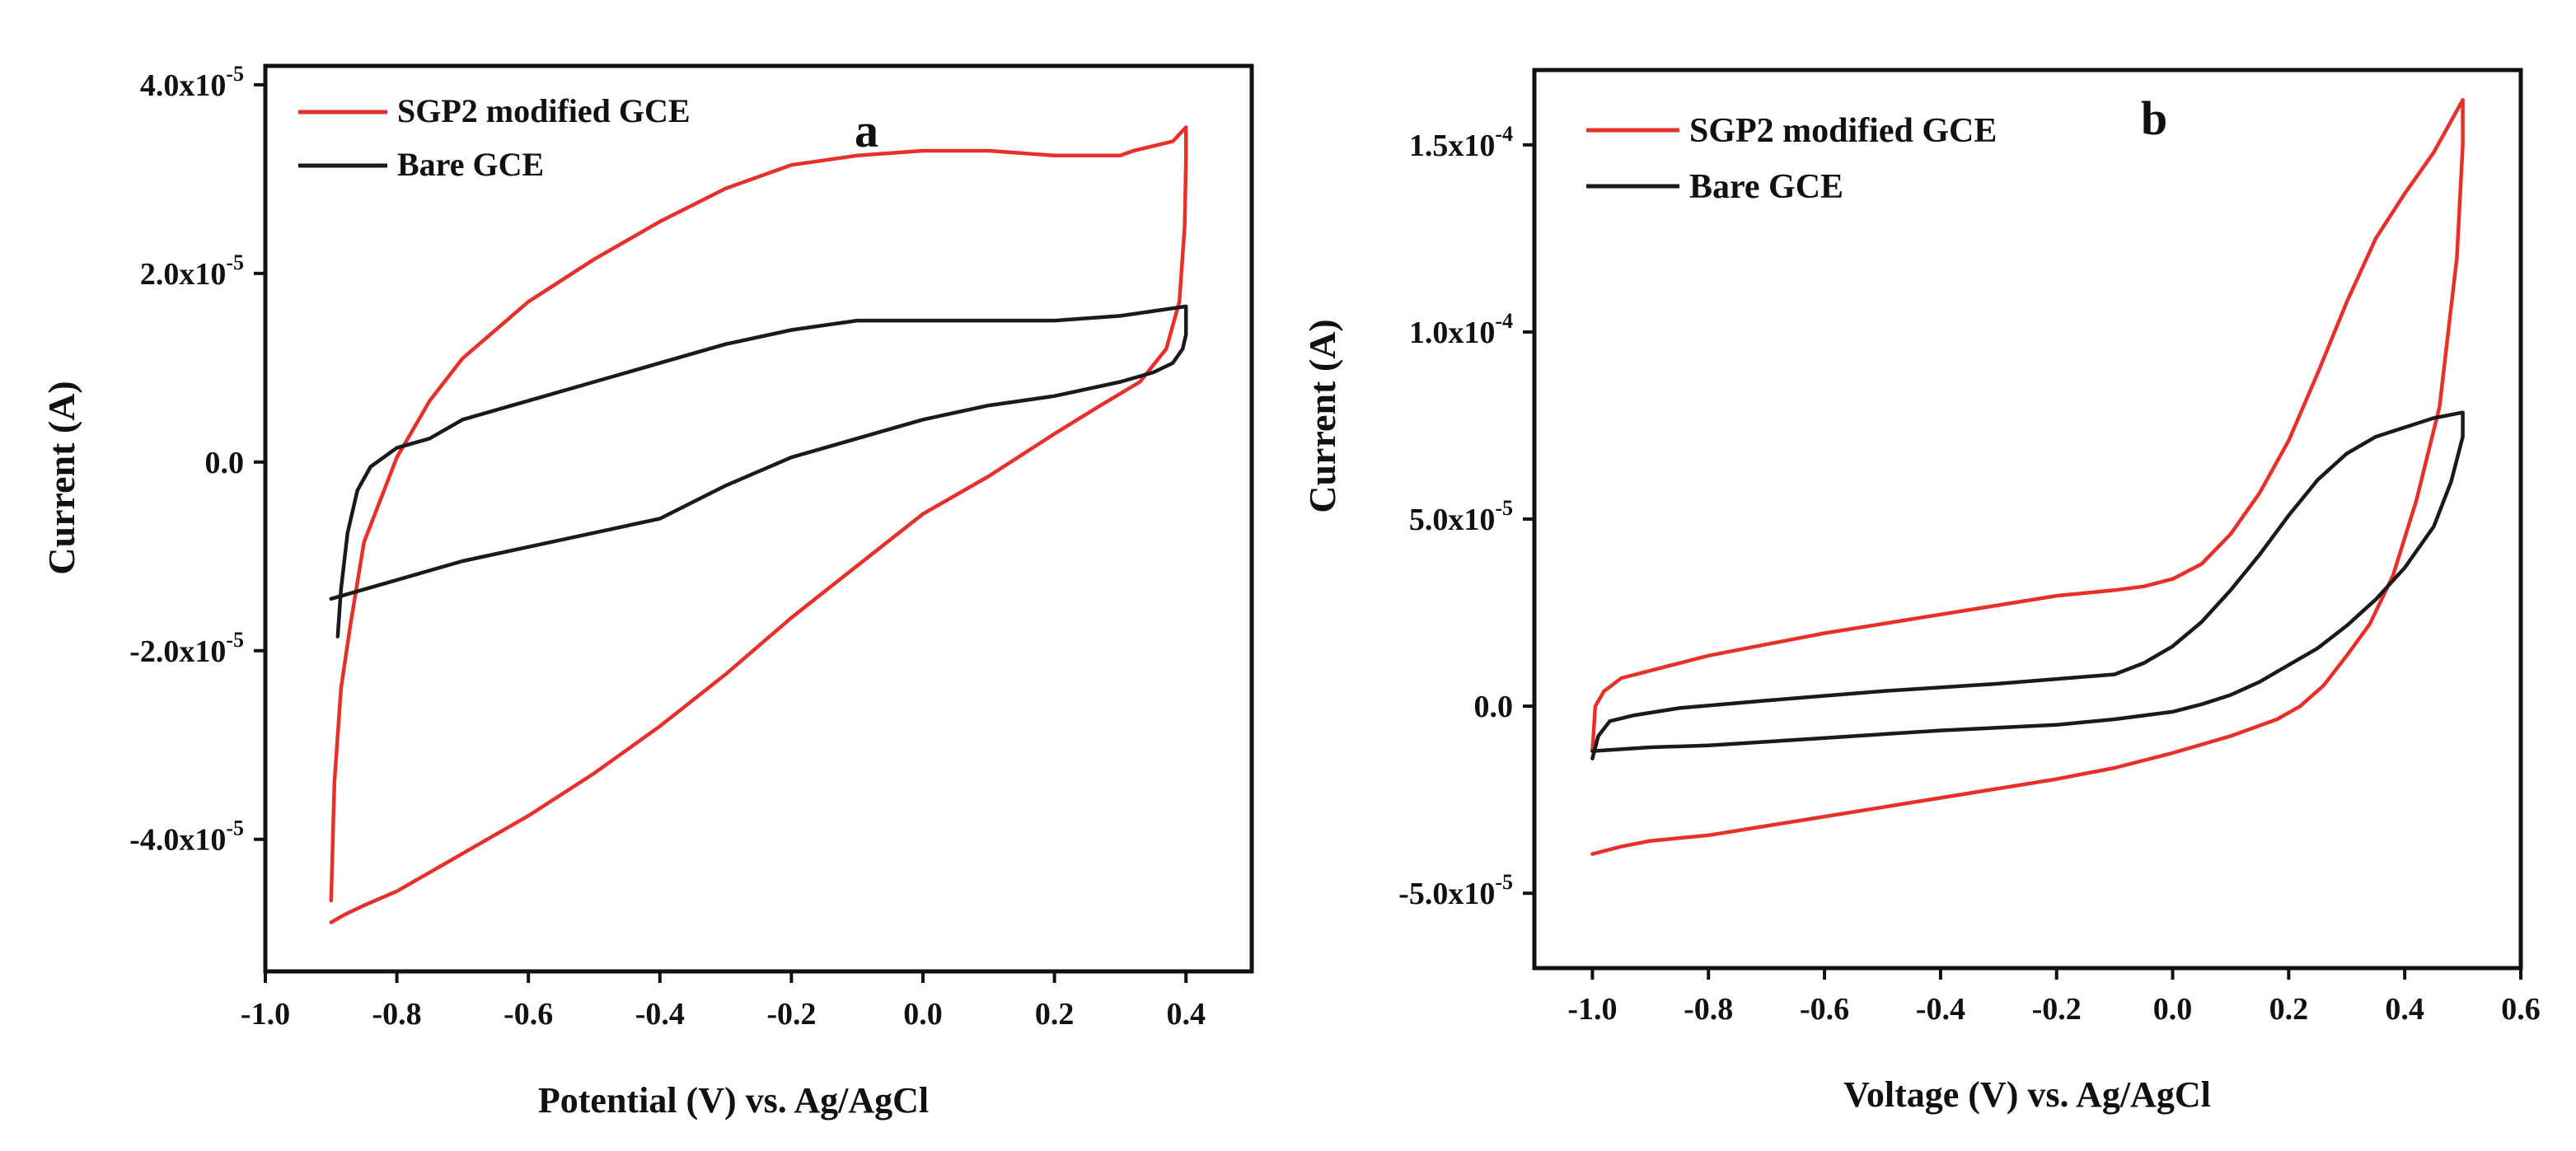  What do you see at coordinates (2027, 1094) in the screenshot?
I see `x-axis-label: Voltage (V) vs. Ag/AgCl` at bounding box center [2027, 1094].